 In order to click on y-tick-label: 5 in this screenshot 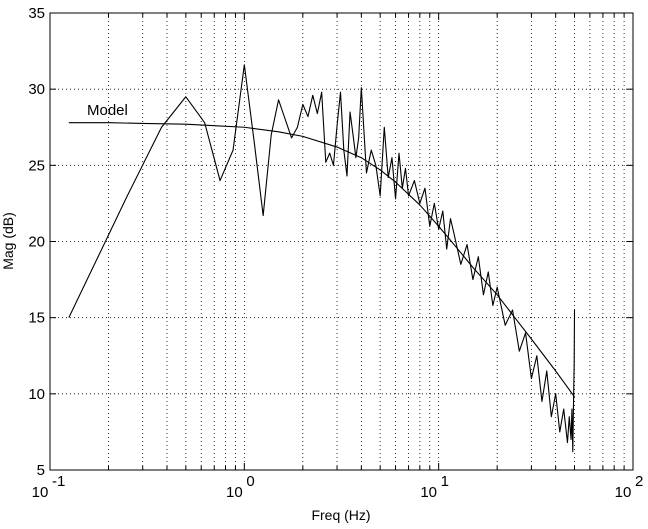, I will do `click(41, 470)`.